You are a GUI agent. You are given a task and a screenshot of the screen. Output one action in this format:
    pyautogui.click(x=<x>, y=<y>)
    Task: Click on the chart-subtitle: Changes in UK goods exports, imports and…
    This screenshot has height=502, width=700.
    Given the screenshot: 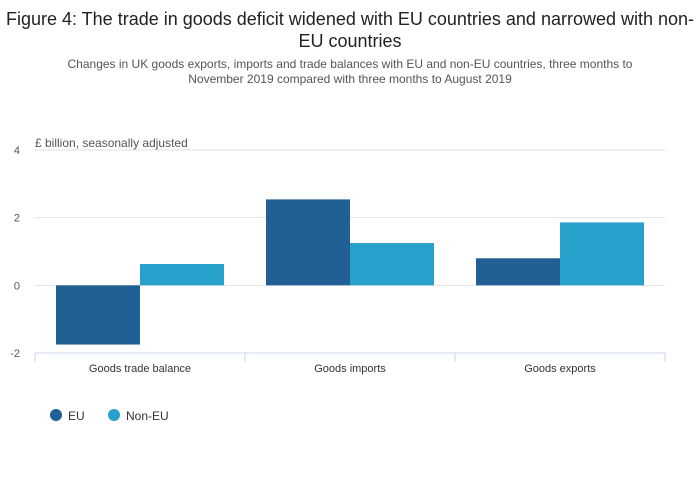 What is the action you would take?
    pyautogui.click(x=350, y=71)
    